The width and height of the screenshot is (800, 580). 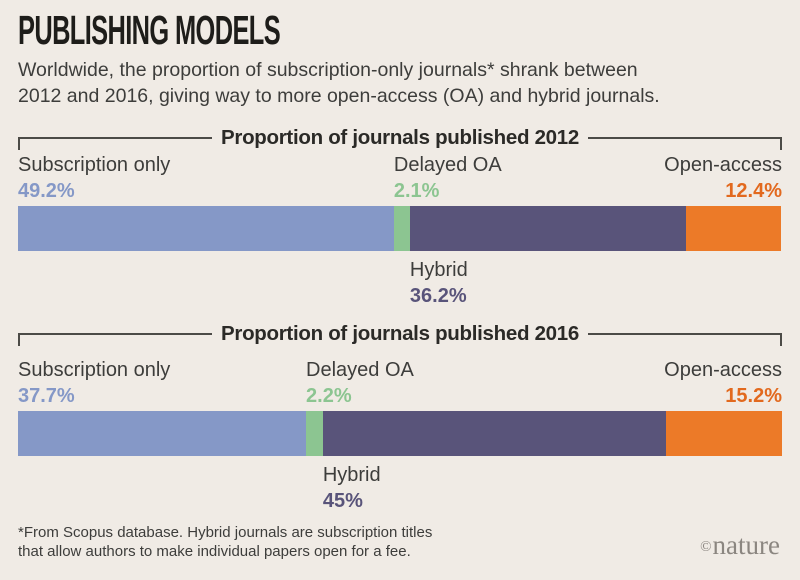 I want to click on value-label: 49.2%, so click(x=46, y=191).